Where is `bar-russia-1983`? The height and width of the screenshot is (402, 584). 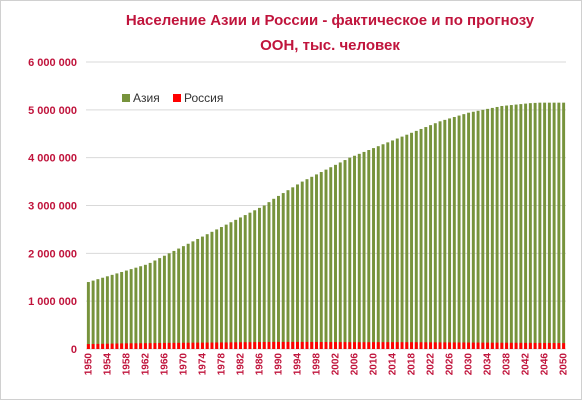
bar-russia-1983 is located at coordinates (245, 345).